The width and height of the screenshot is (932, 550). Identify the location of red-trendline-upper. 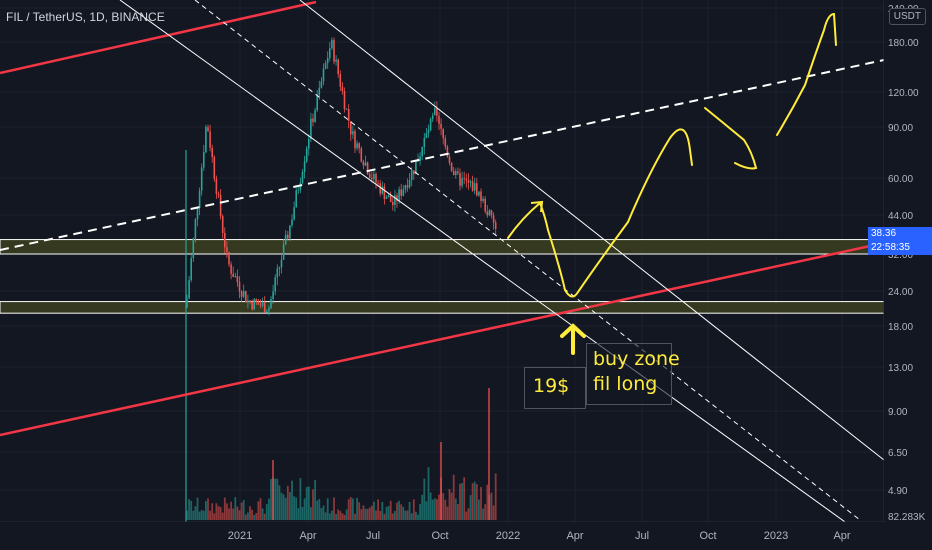
(158, 37).